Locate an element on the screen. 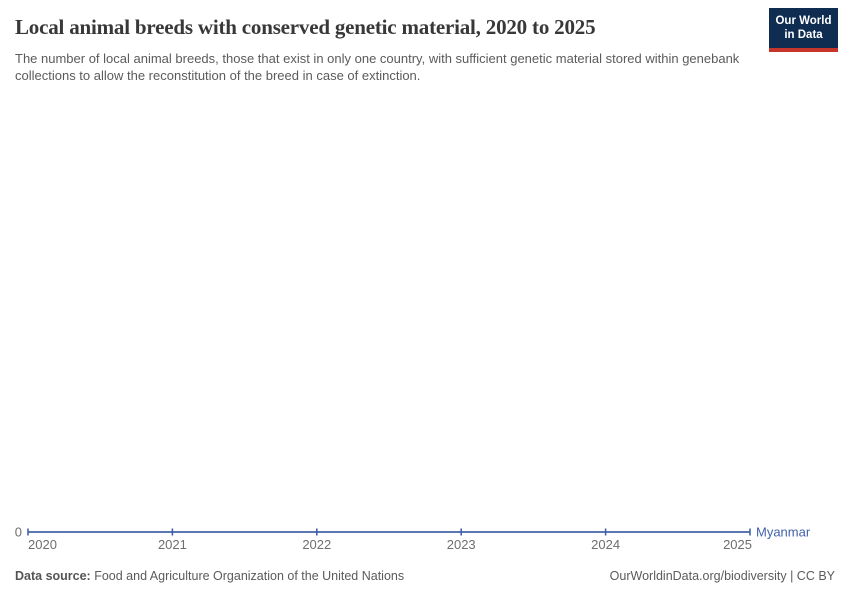 The height and width of the screenshot is (600, 850). credit-link: OurWorldinData.org/biodiversity | CC BY is located at coordinates (722, 576).